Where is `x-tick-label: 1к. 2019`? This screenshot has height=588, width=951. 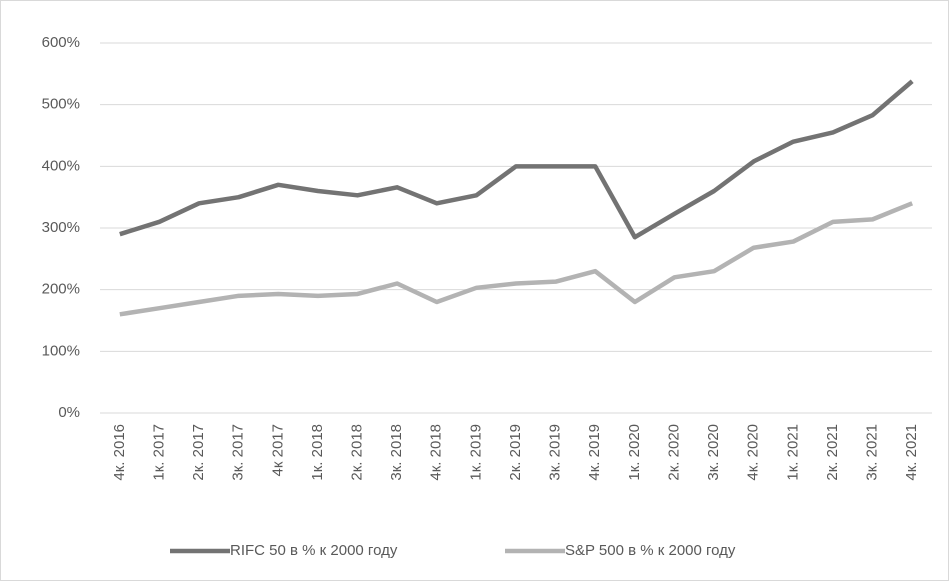
x-tick-label: 1к. 2019 is located at coordinates (475, 452).